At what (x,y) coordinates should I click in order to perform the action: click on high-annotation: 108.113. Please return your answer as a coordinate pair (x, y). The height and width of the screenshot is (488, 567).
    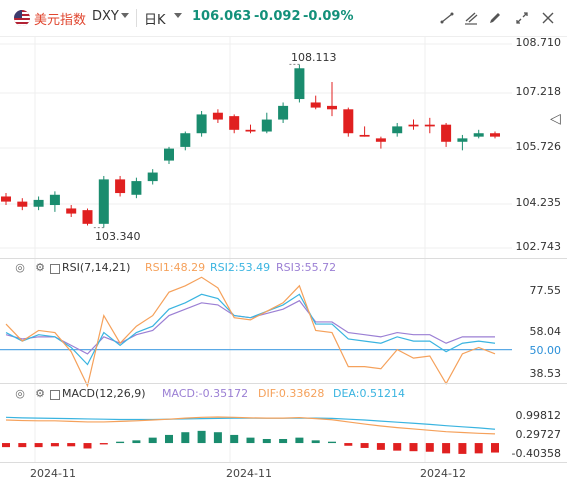
    Looking at the image, I should click on (314, 57).